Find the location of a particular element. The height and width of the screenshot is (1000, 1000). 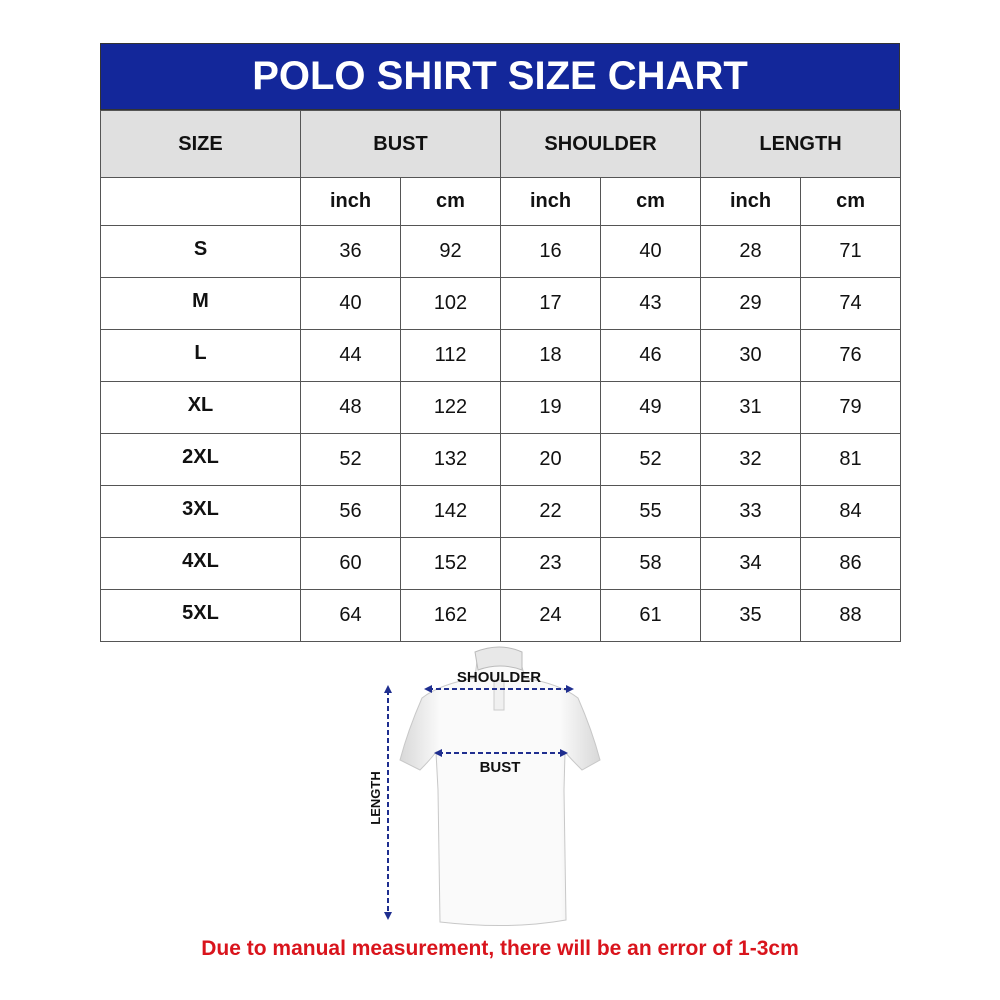

length-label: LENGTH is located at coordinates (375, 797).